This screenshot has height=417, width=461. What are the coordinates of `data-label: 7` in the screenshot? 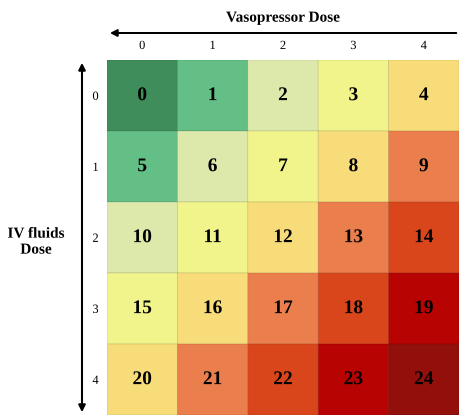 It's located at (283, 165).